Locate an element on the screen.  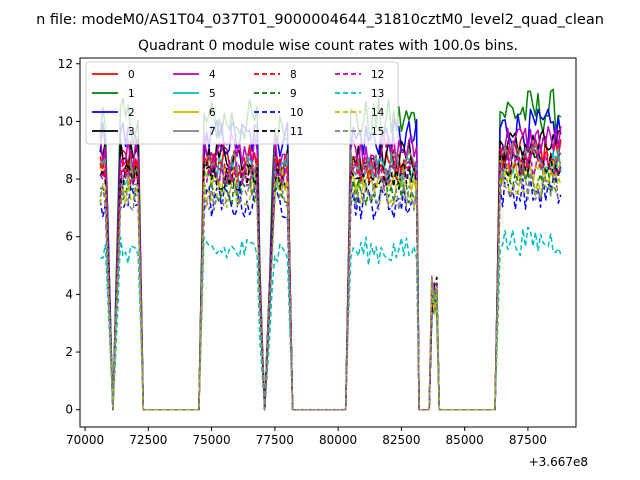
x-tick-label: 85000 is located at coordinates (465, 440).